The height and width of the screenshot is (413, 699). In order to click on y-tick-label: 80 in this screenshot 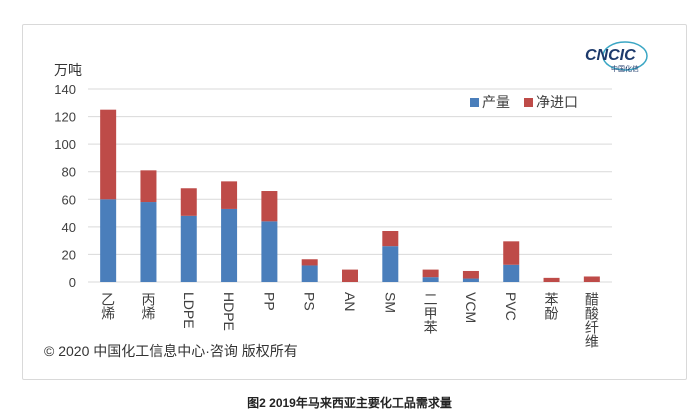, I will do `click(69, 172)`.